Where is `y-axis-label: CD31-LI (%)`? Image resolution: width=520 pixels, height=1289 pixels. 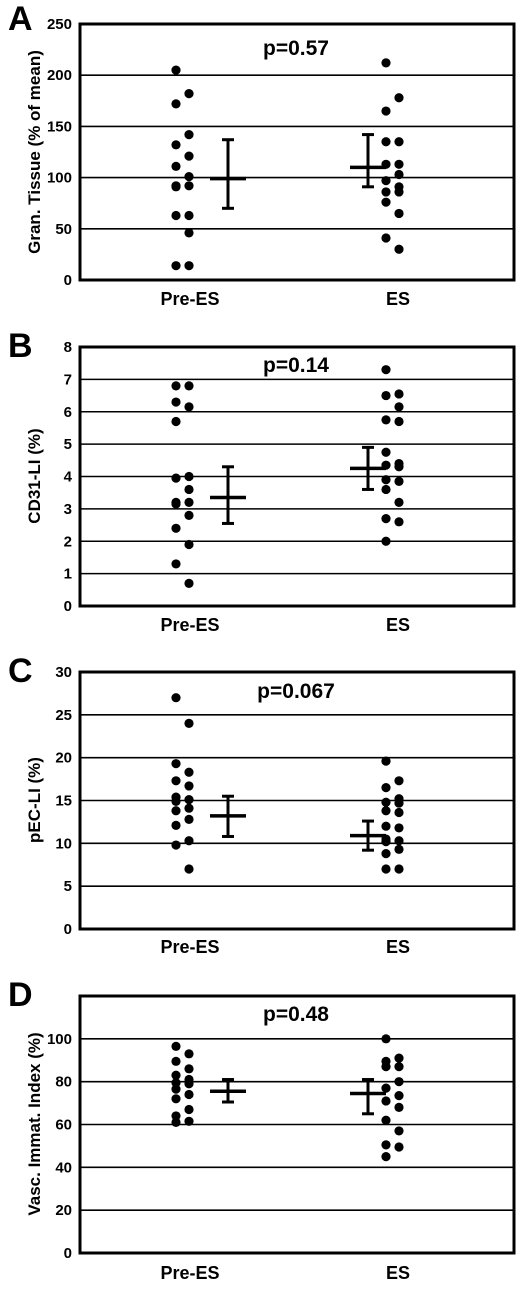 y-axis-label: CD31-LI (%) is located at coordinates (34, 475).